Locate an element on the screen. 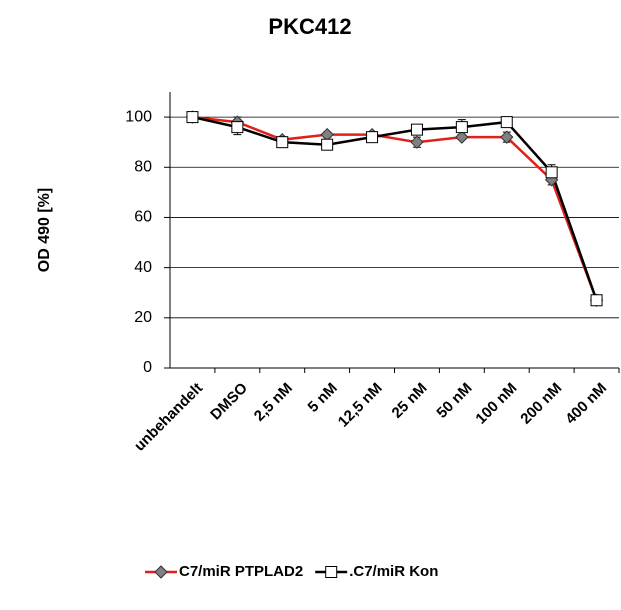 The width and height of the screenshot is (621, 610). y-tick-label: 0 is located at coordinates (147, 367).